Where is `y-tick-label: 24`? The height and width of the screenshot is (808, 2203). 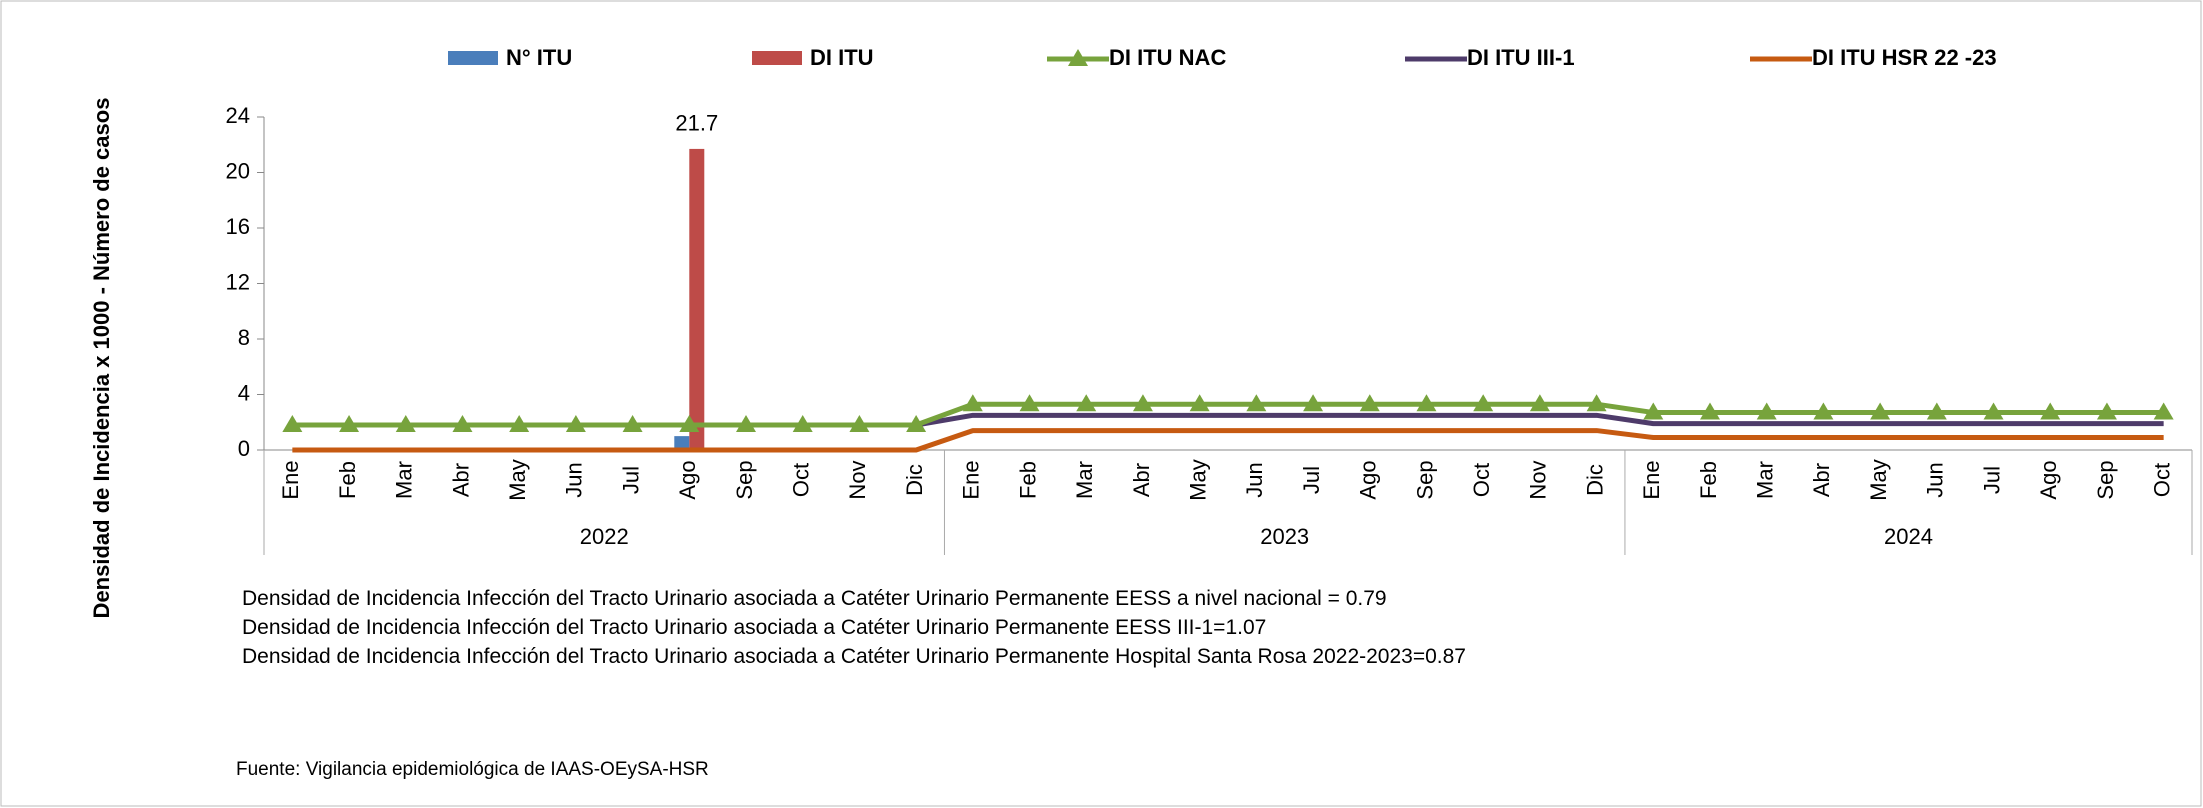 y-tick-label: 24 is located at coordinates (238, 115).